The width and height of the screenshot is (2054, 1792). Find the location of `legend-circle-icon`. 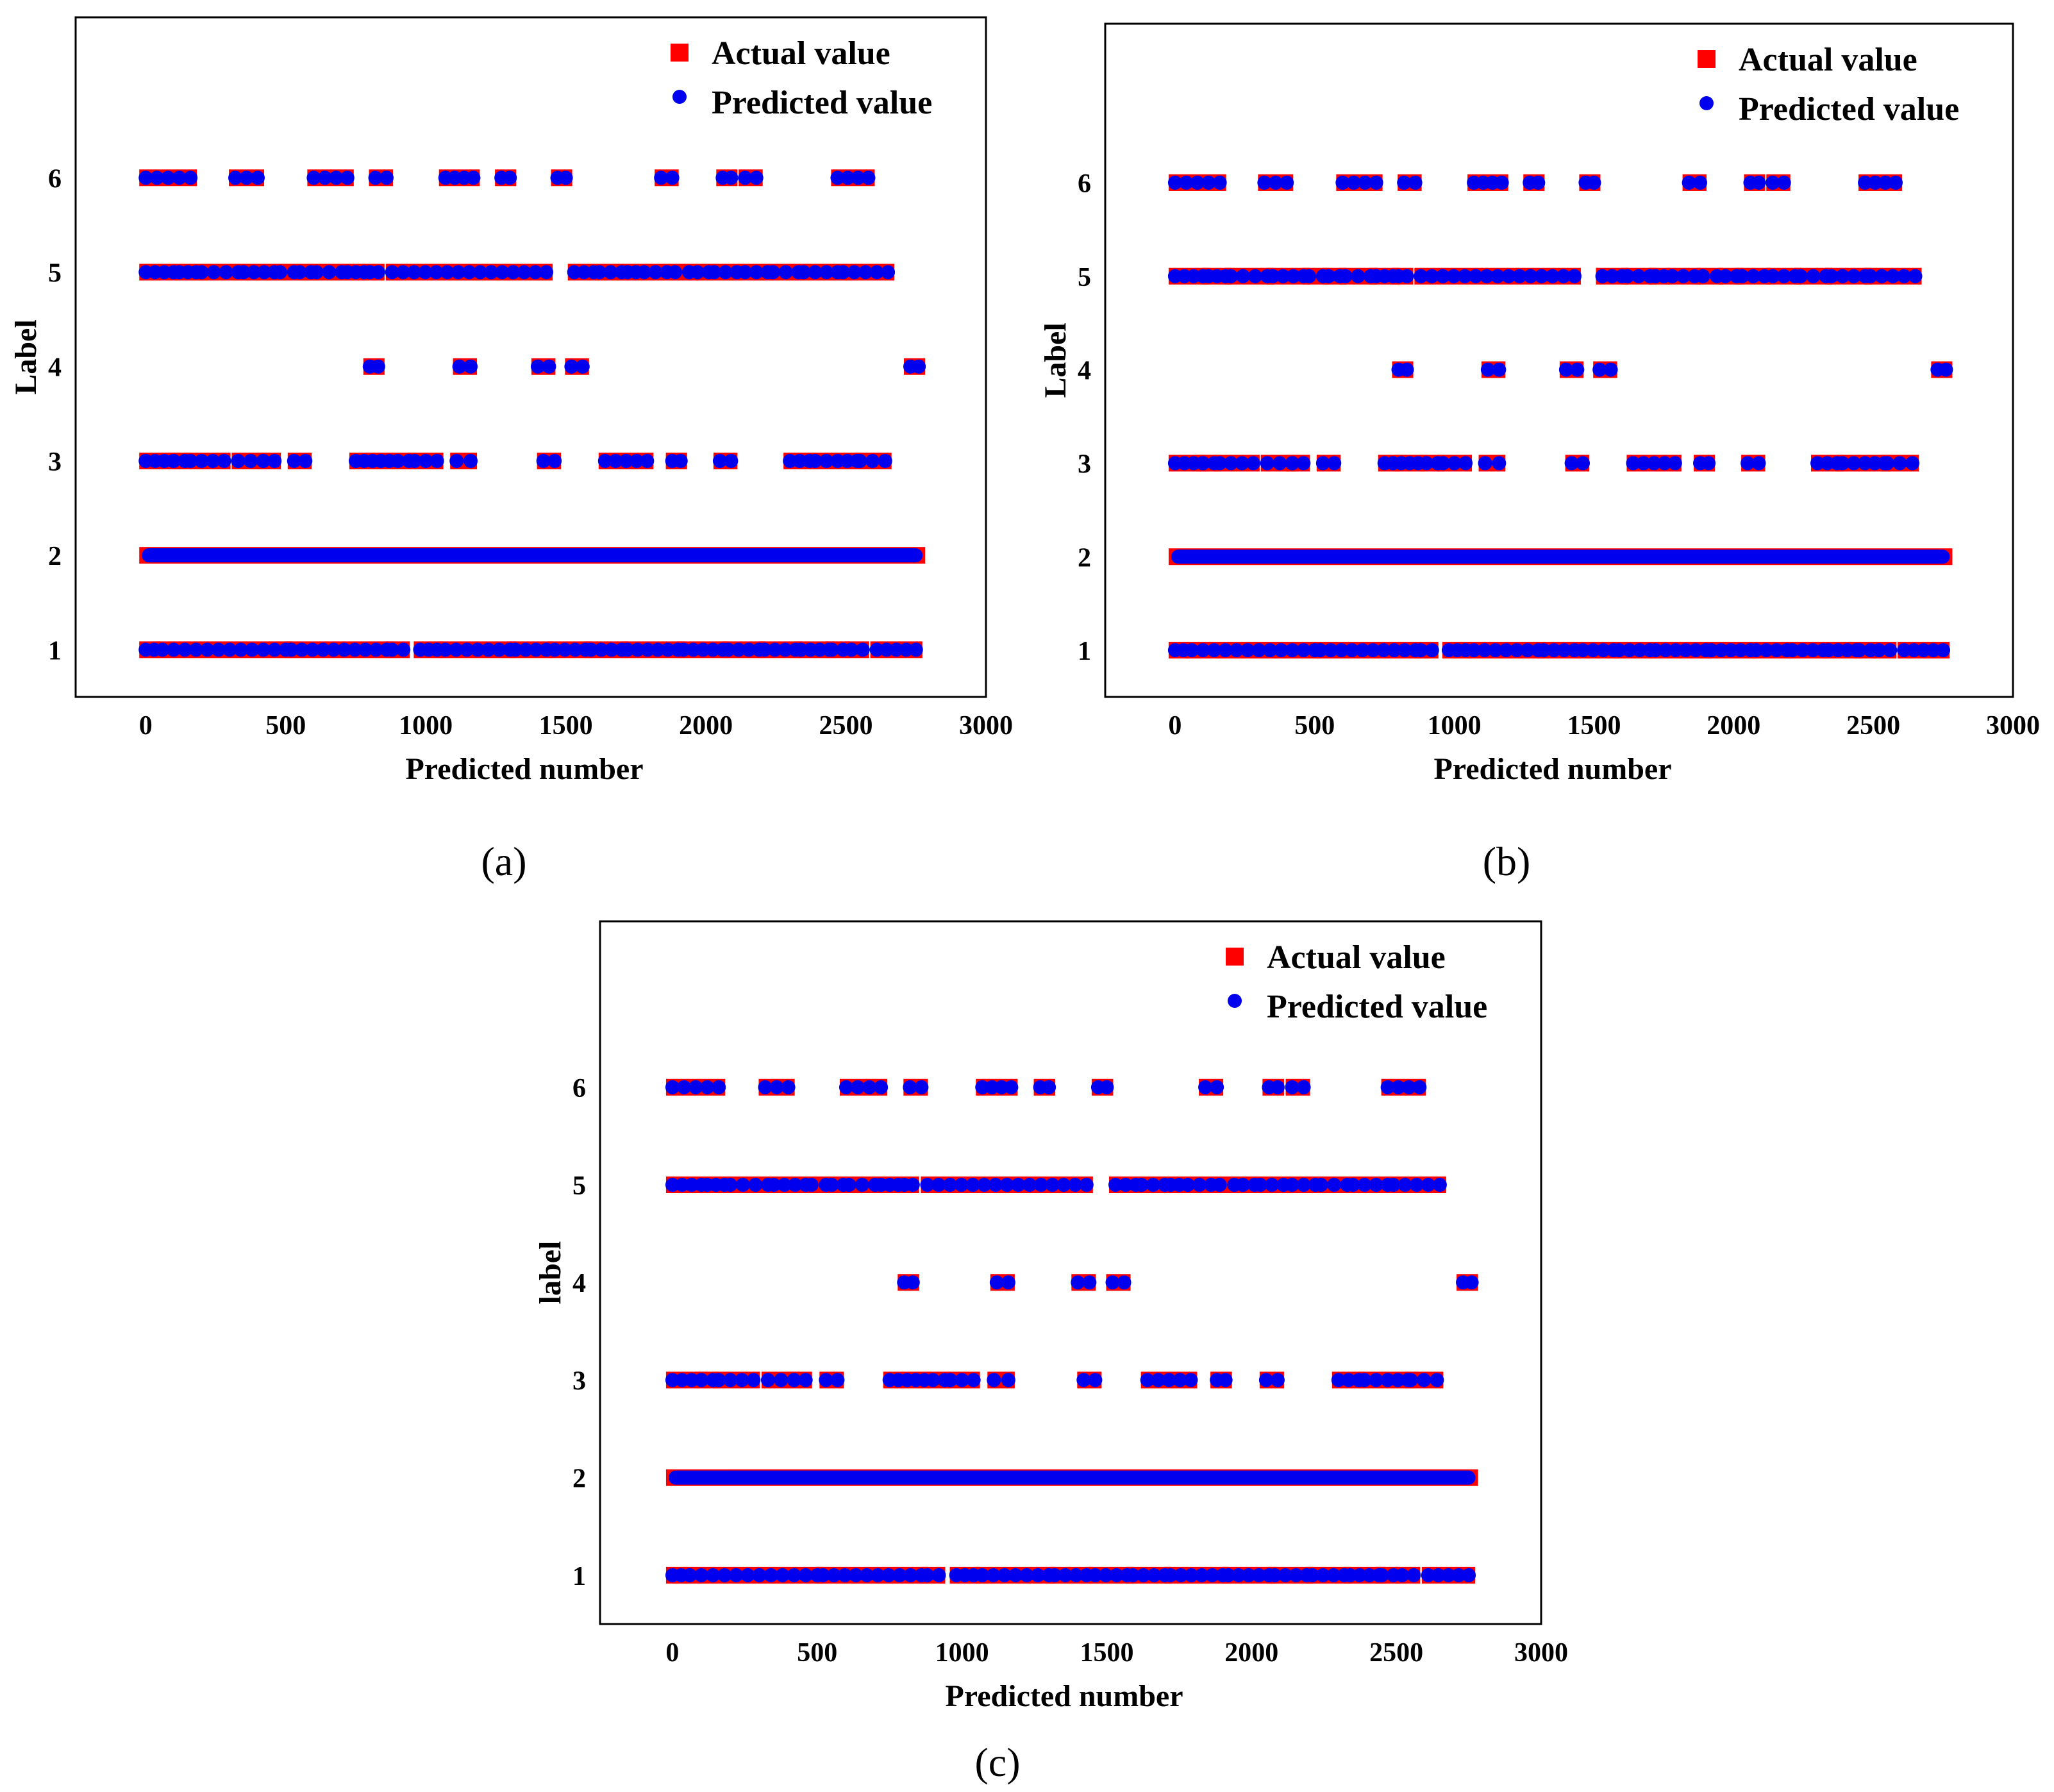

legend-circle-icon is located at coordinates (679, 97).